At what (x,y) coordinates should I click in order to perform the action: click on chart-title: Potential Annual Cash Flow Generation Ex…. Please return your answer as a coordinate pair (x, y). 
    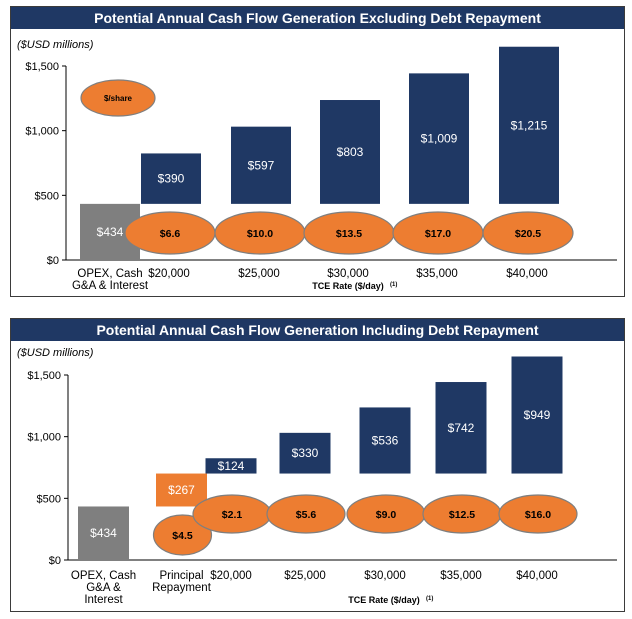
    Looking at the image, I should click on (317, 18).